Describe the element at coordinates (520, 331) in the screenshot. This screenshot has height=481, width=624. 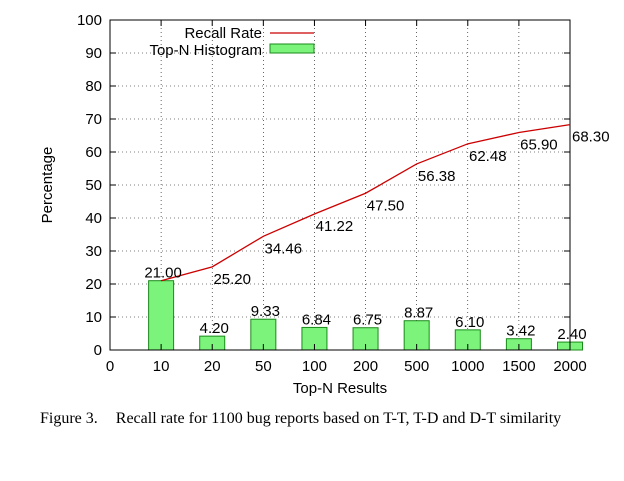
I see `bar-data-label: 3.42` at that location.